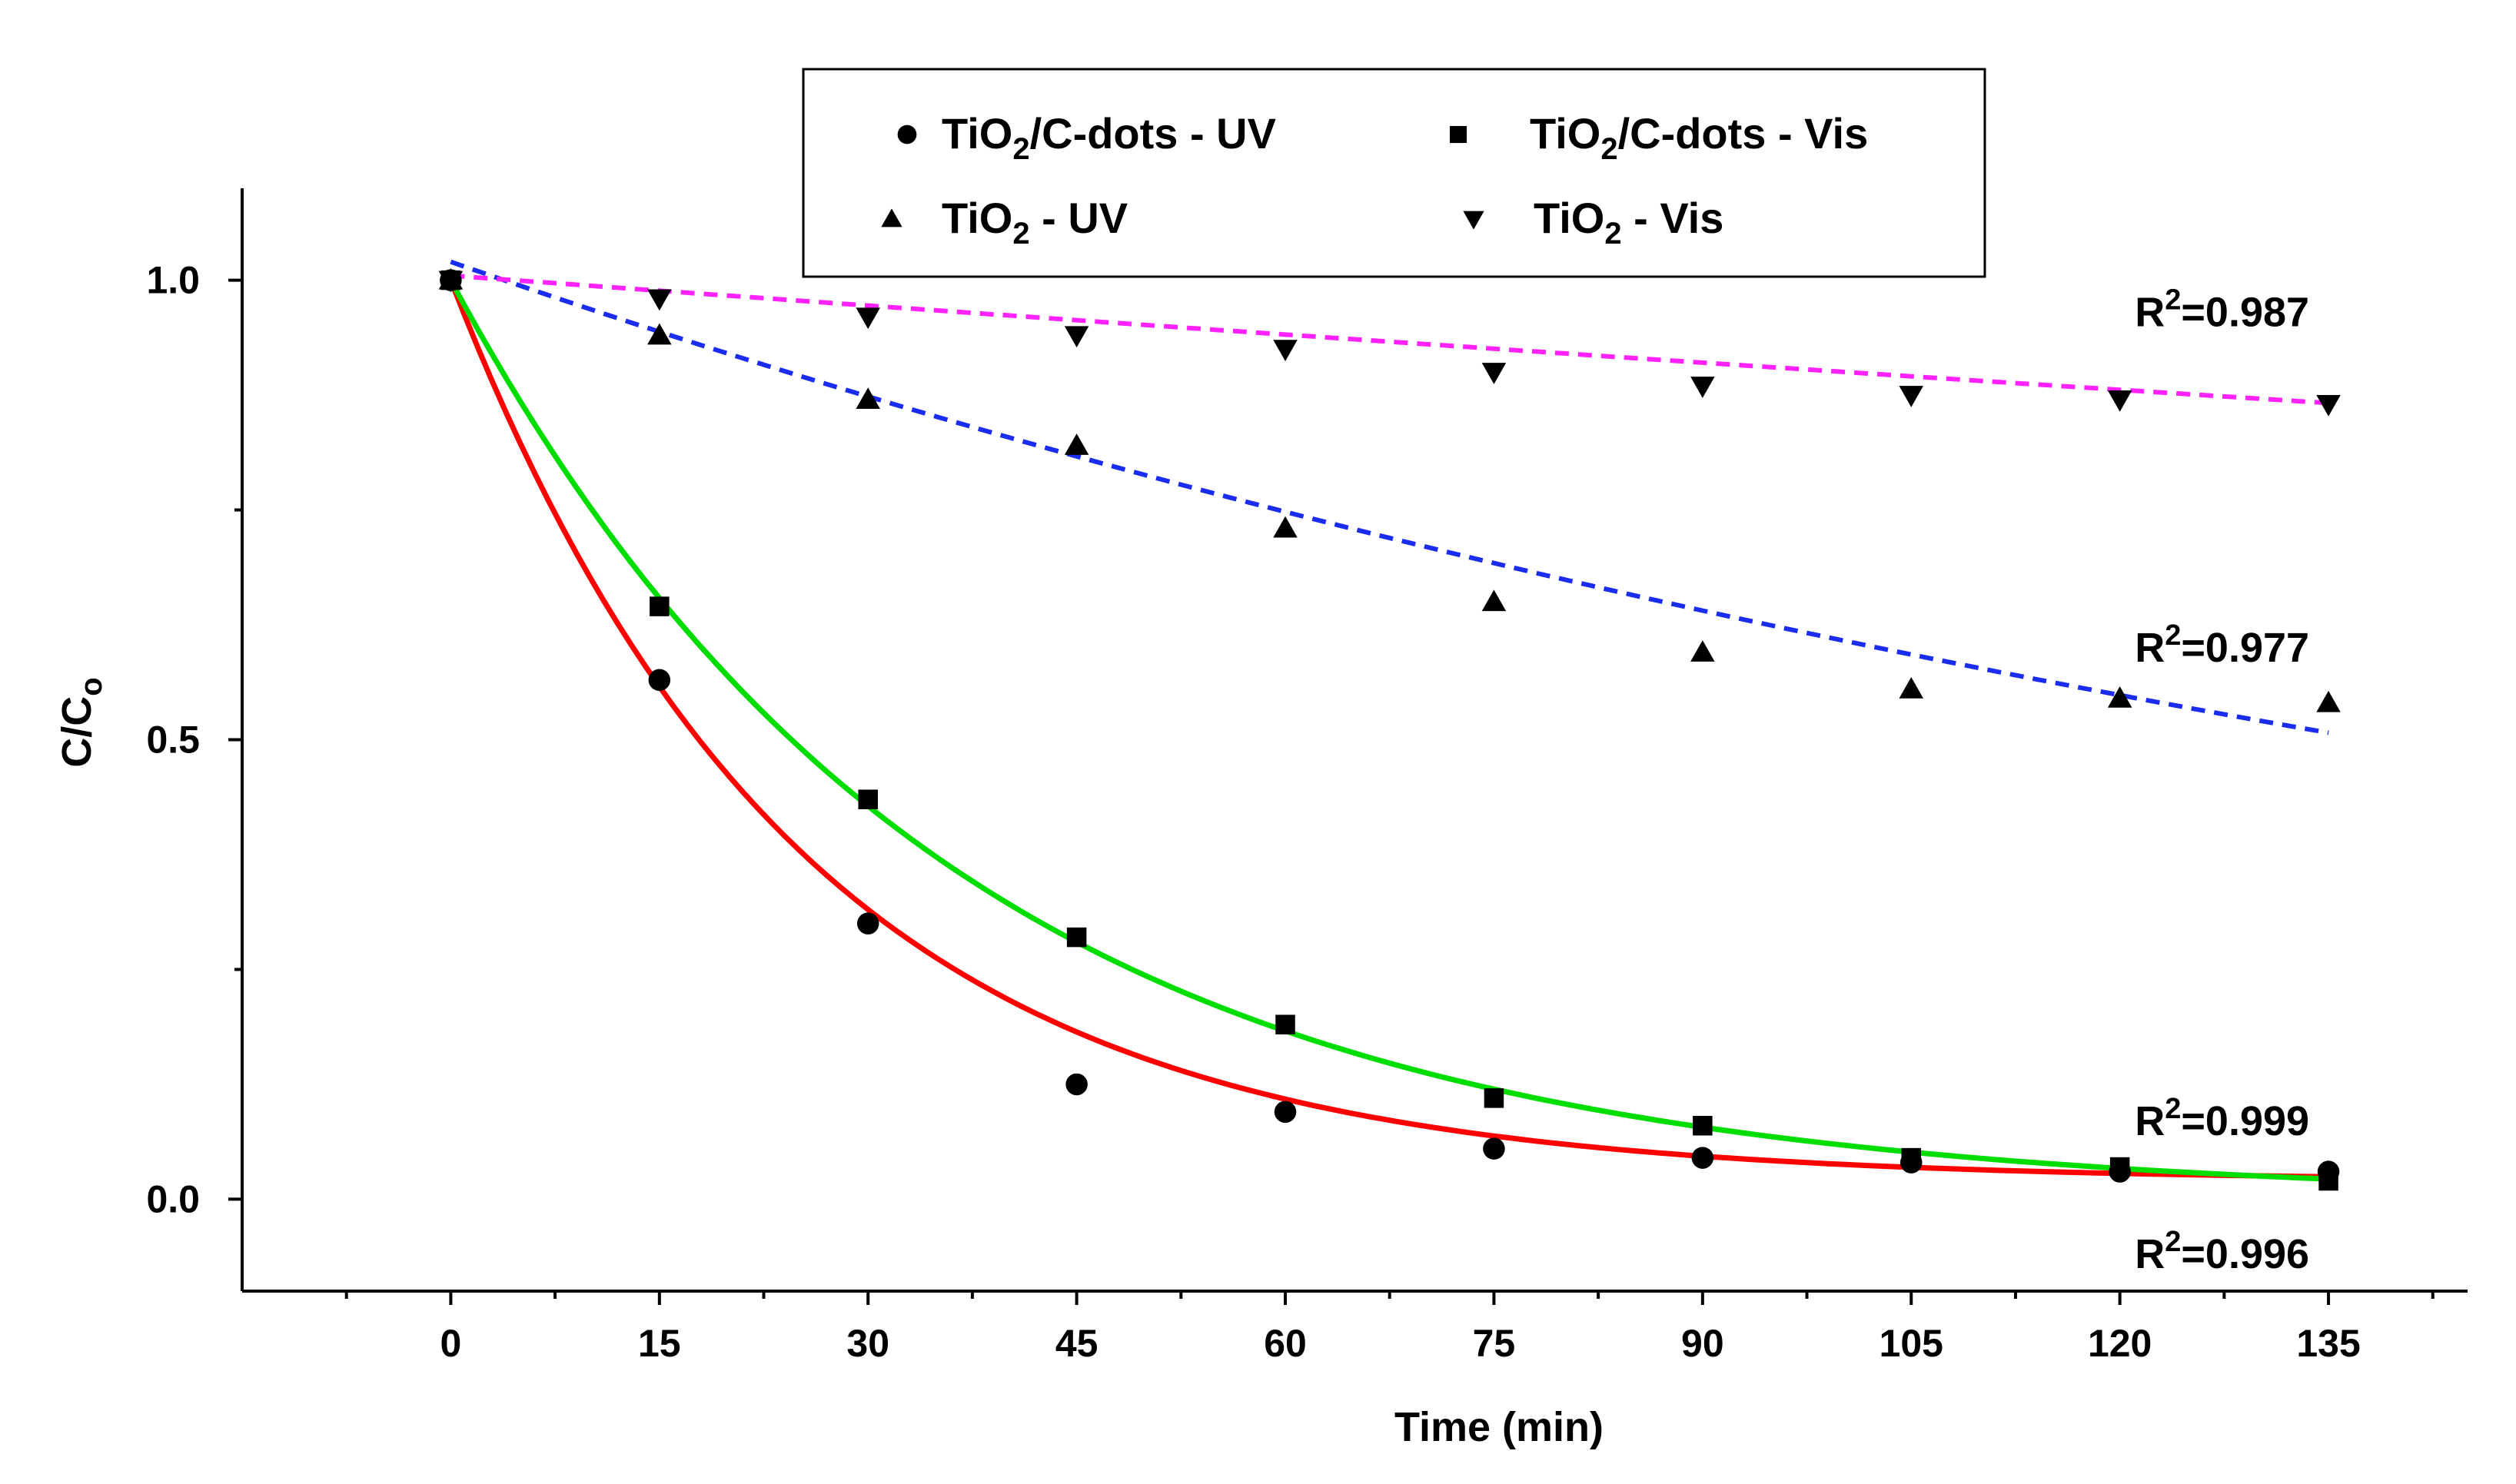  I want to click on r2-label-tio2-uv: R2=0.977, so click(2222, 645).